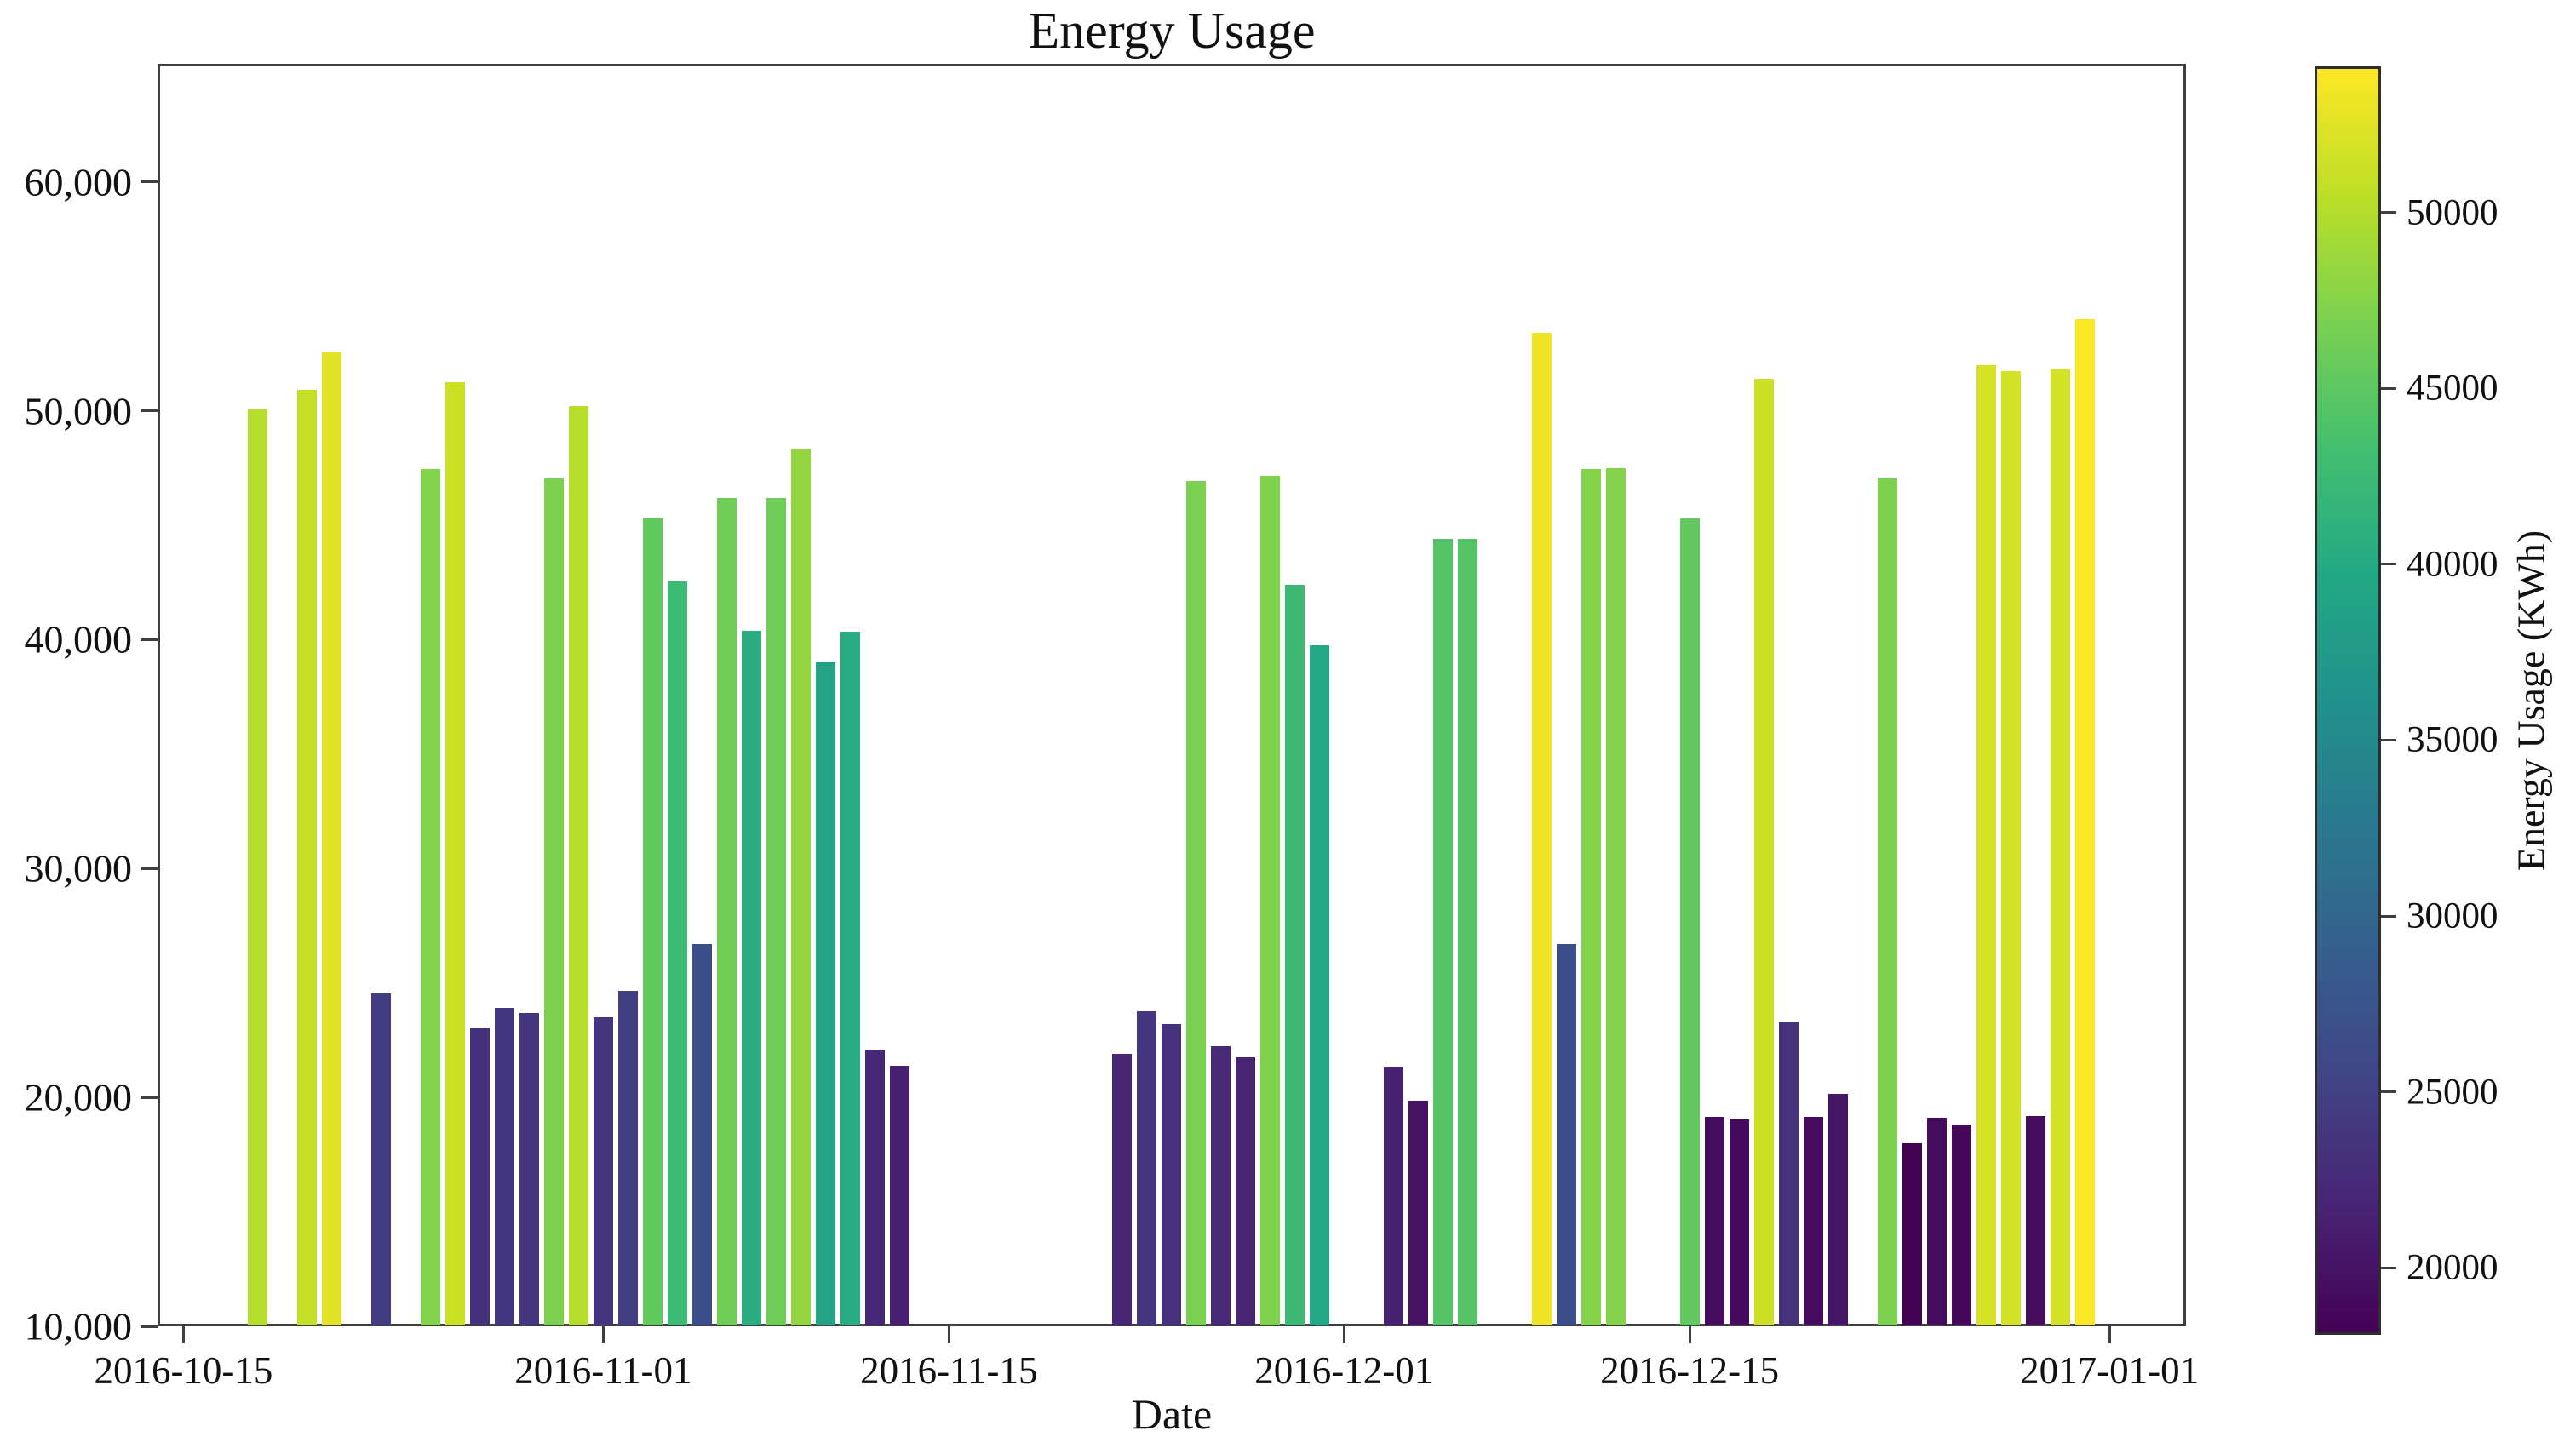 This screenshot has height=1454, width=2576. I want to click on colorbar-tick-label: 40000, so click(2453, 564).